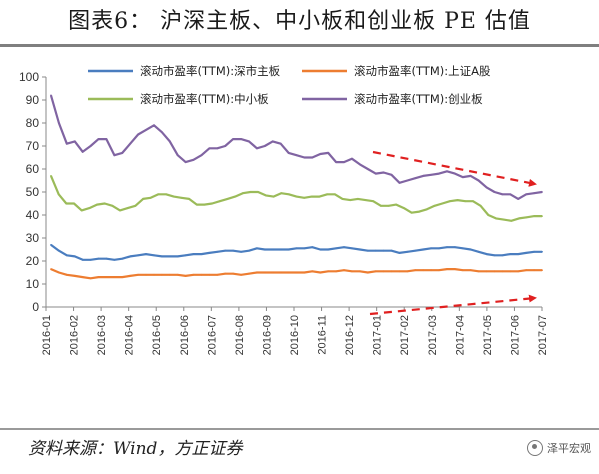  Describe the element at coordinates (378, 335) in the screenshot. I see `x-tick-label: 2017-01` at that location.